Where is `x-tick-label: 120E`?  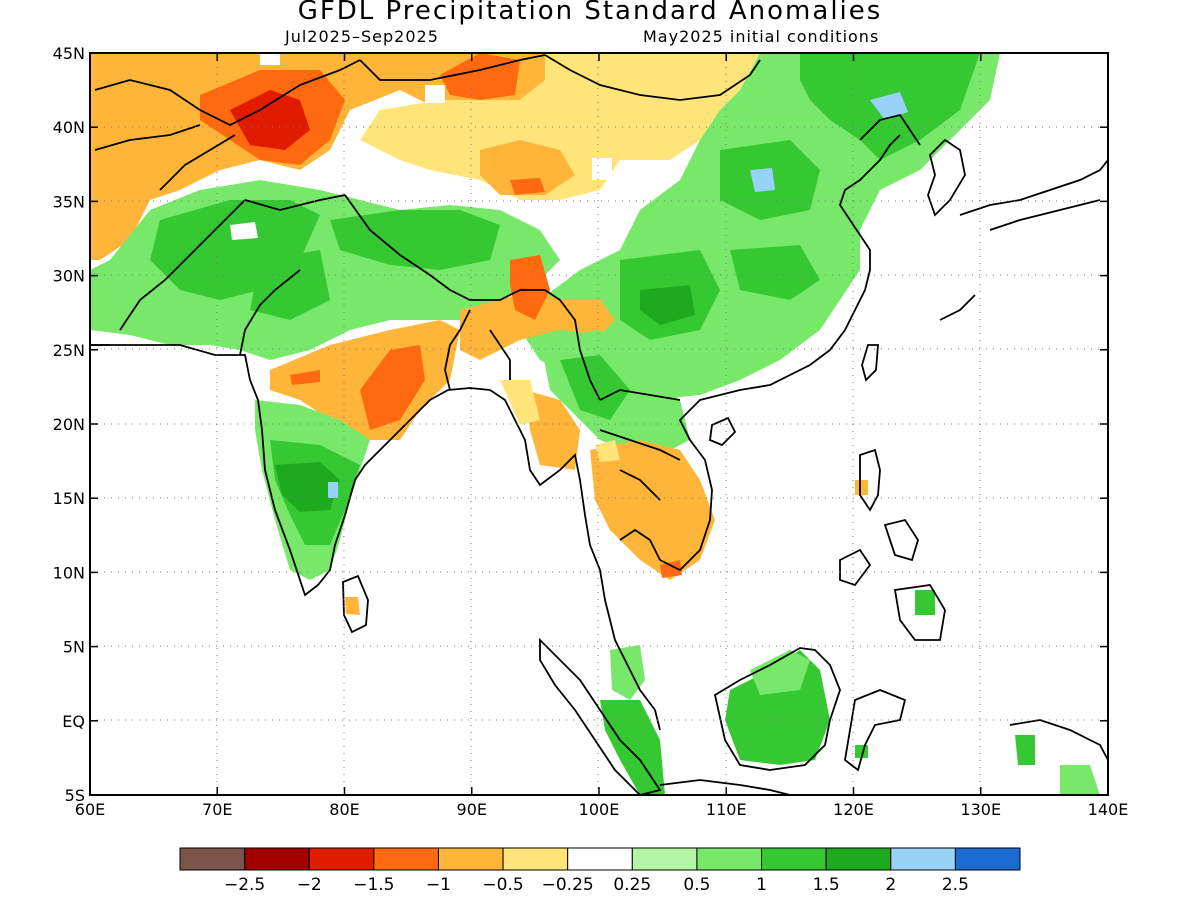 x-tick-label: 120E is located at coordinates (853, 809).